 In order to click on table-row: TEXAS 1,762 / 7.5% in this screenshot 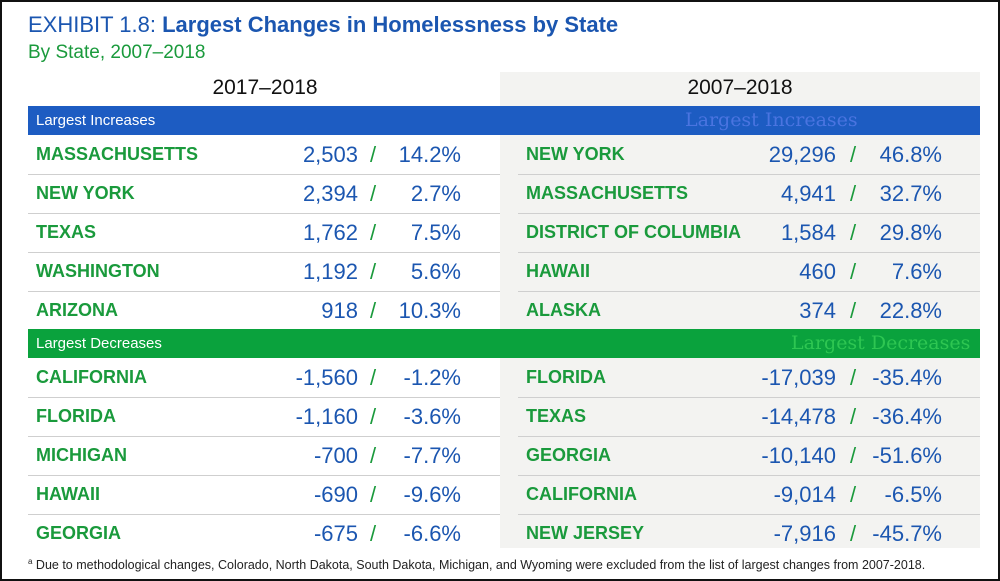, I will do `click(264, 233)`.